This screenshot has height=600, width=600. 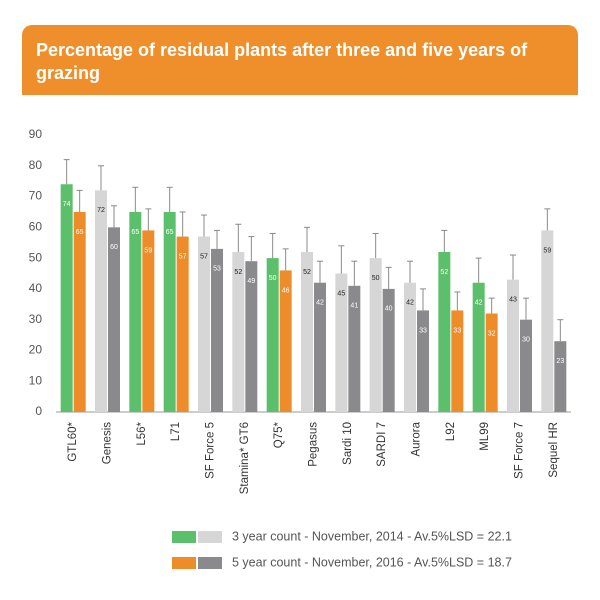 I want to click on x-tick-label: GTL60*, so click(x=73, y=441).